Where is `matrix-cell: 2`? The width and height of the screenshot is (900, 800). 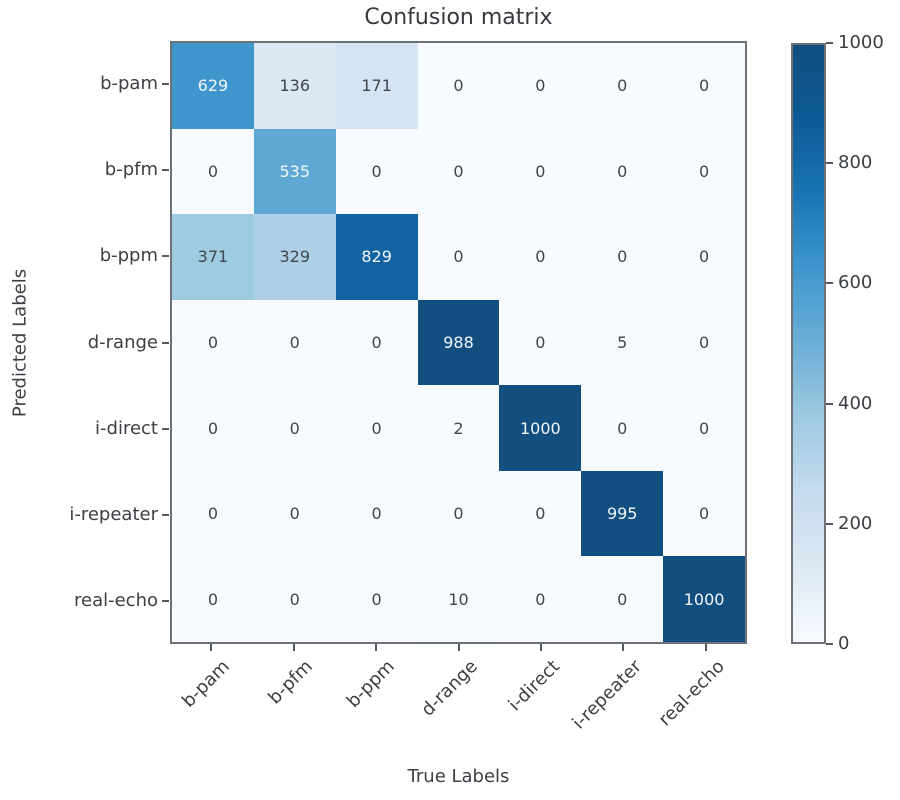 matrix-cell: 2 is located at coordinates (458, 428).